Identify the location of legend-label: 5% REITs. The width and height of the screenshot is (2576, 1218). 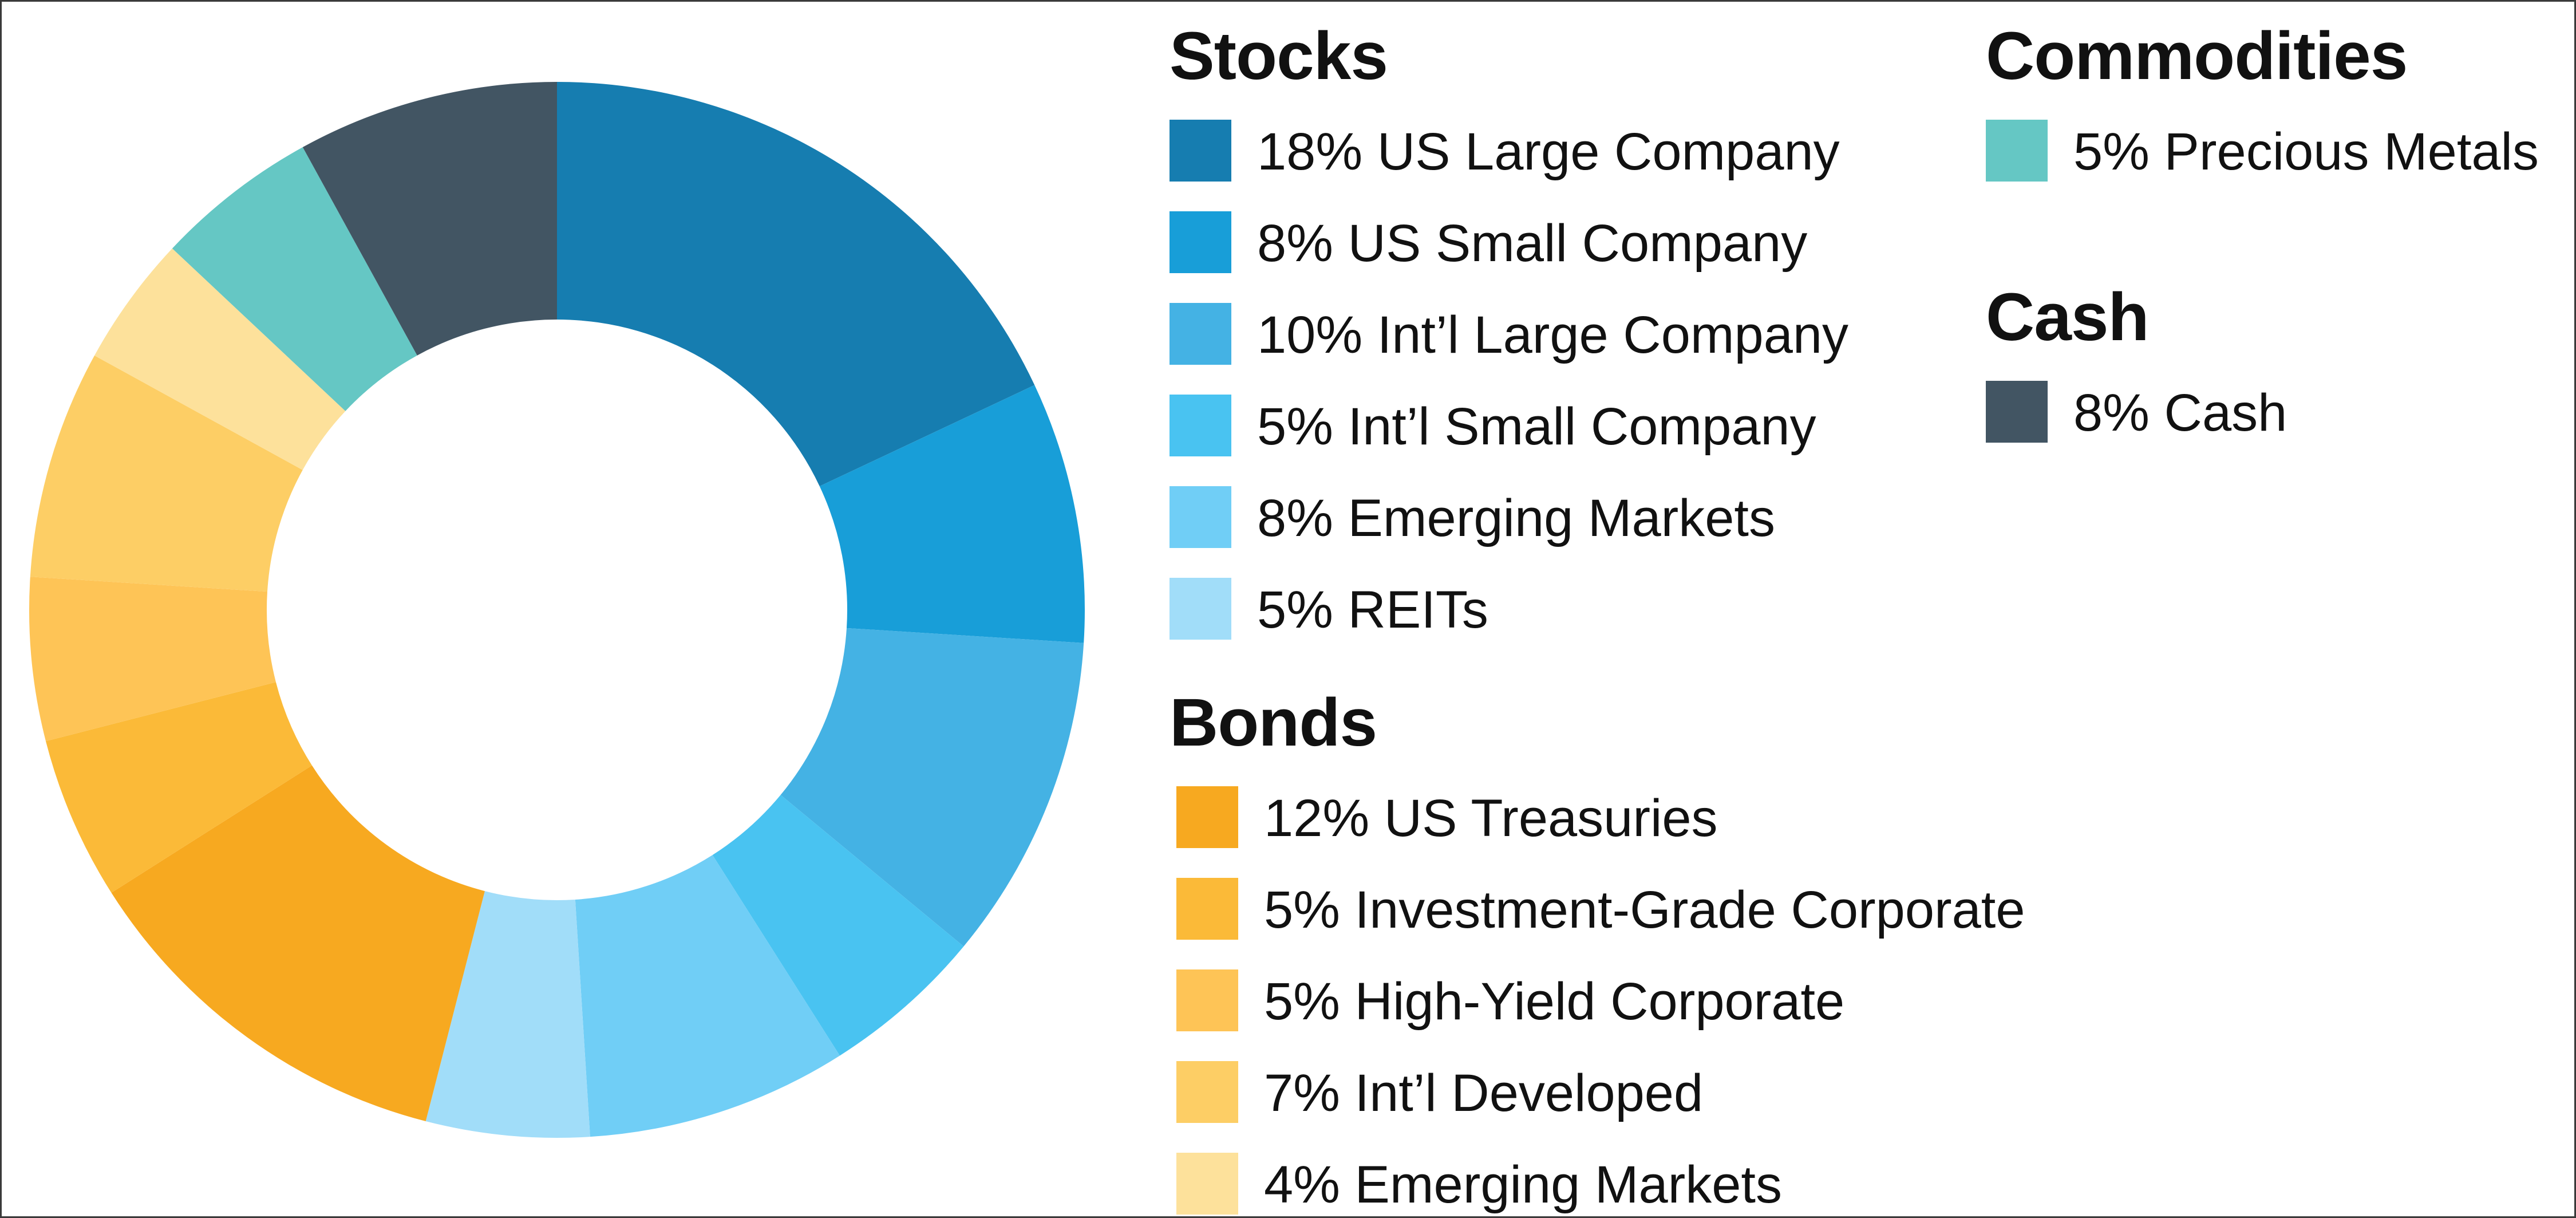
(1372, 610).